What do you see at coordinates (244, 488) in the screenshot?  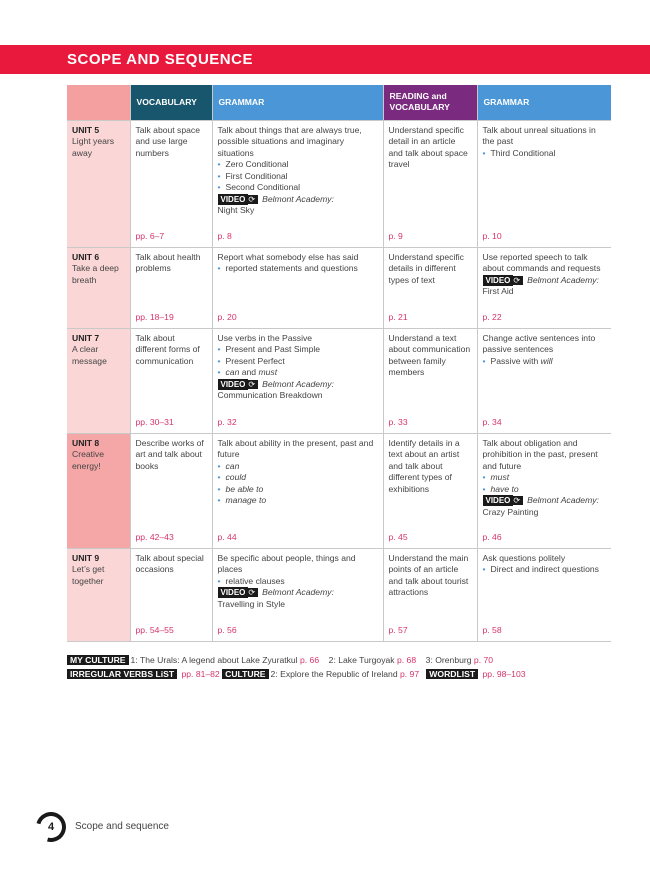 I see `bullet-text: be able to` at bounding box center [244, 488].